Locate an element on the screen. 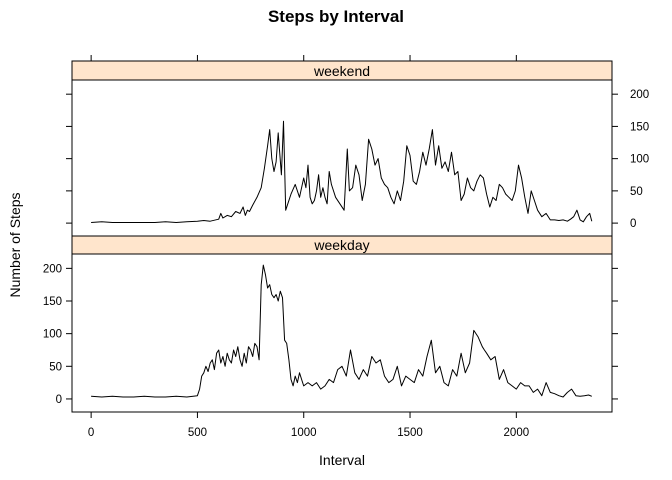  x-tick-label: 1000 is located at coordinates (304, 433).